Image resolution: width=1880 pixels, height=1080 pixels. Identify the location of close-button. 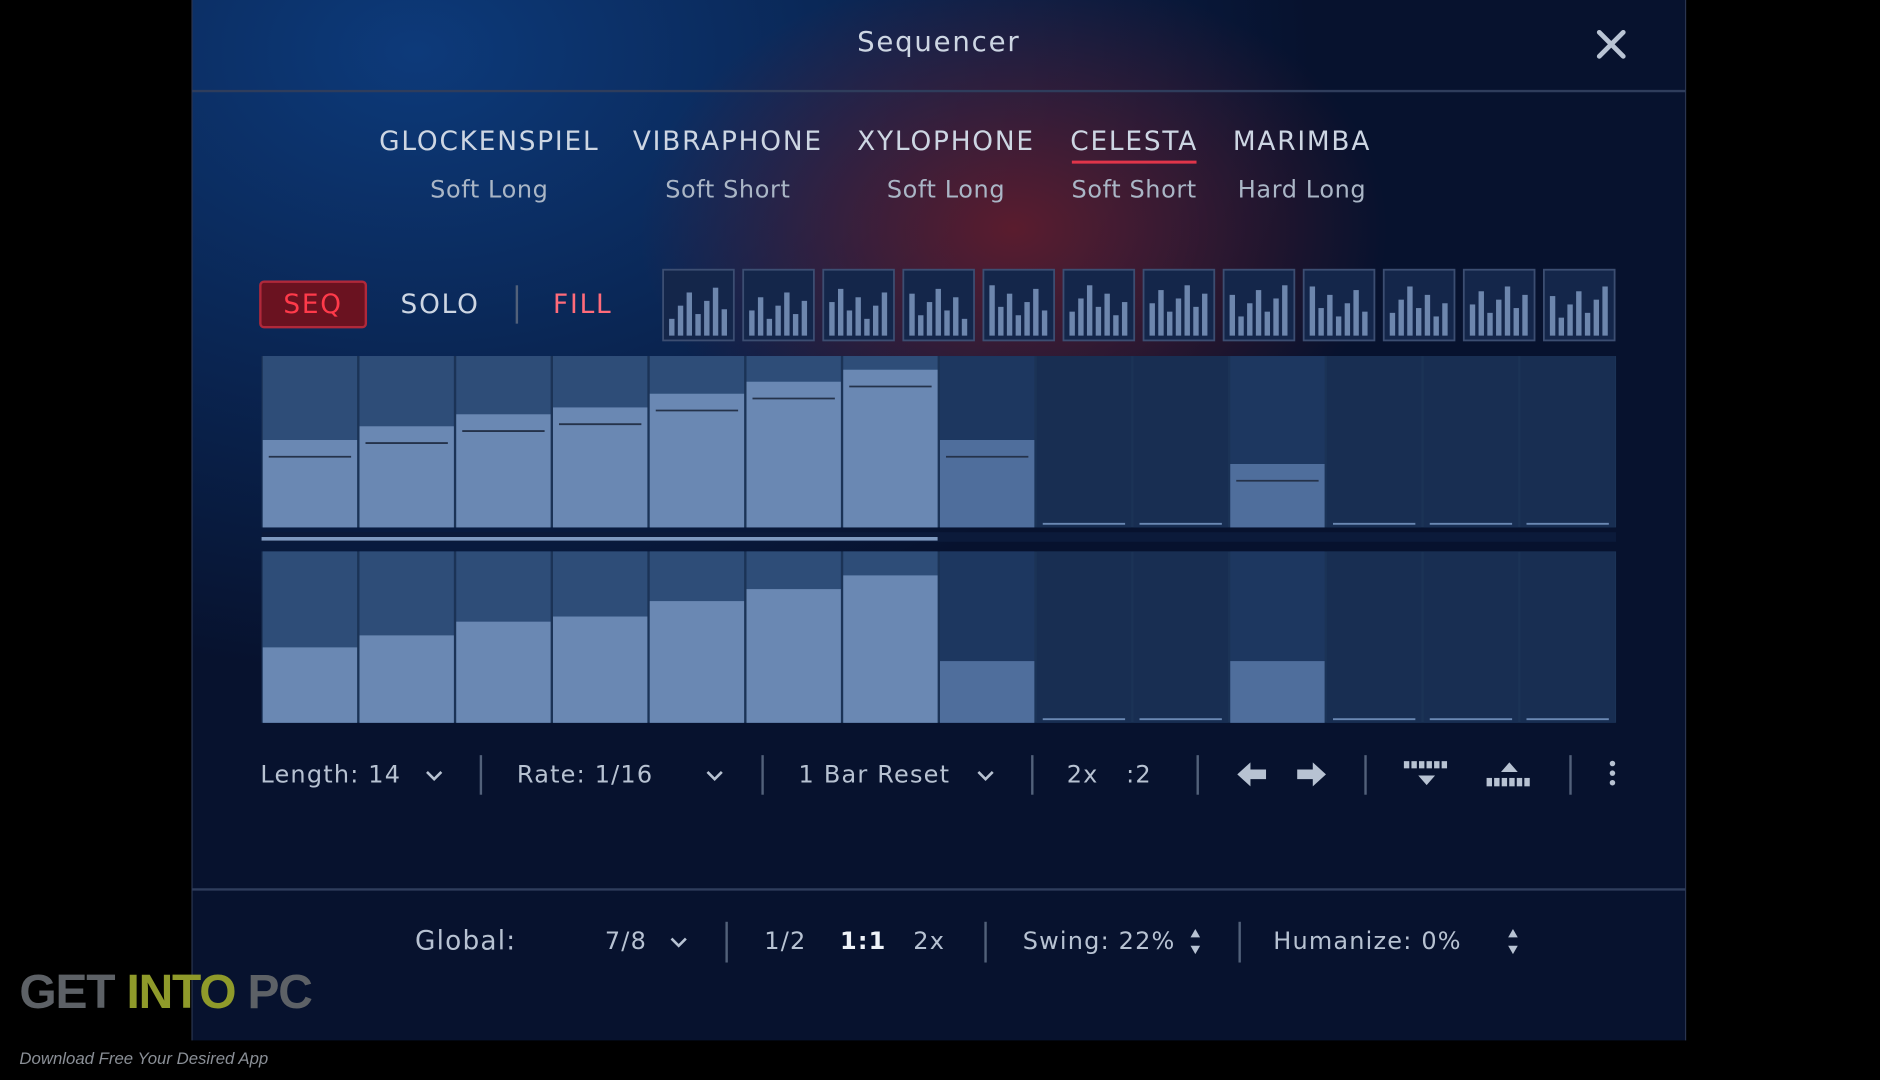
(1611, 44).